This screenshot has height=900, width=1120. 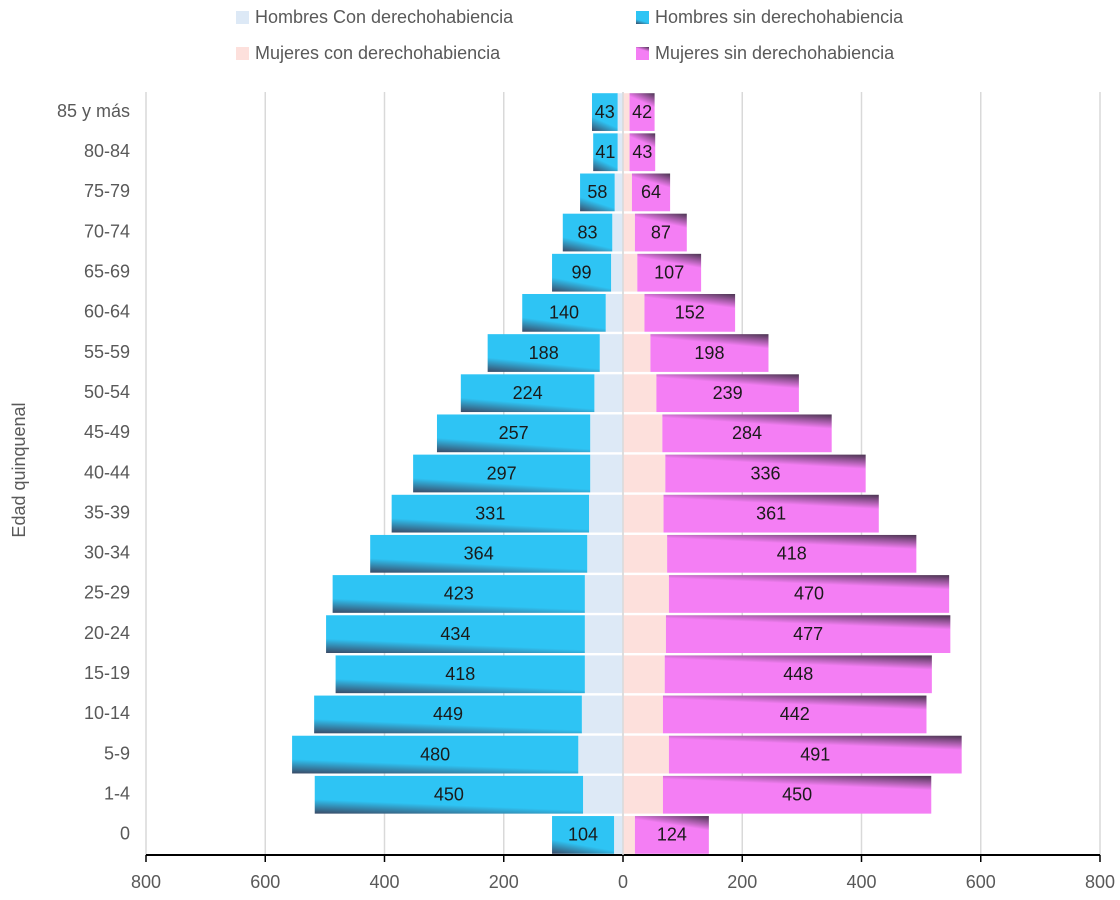 I want to click on y-tick-label: 55-59, so click(x=107, y=352).